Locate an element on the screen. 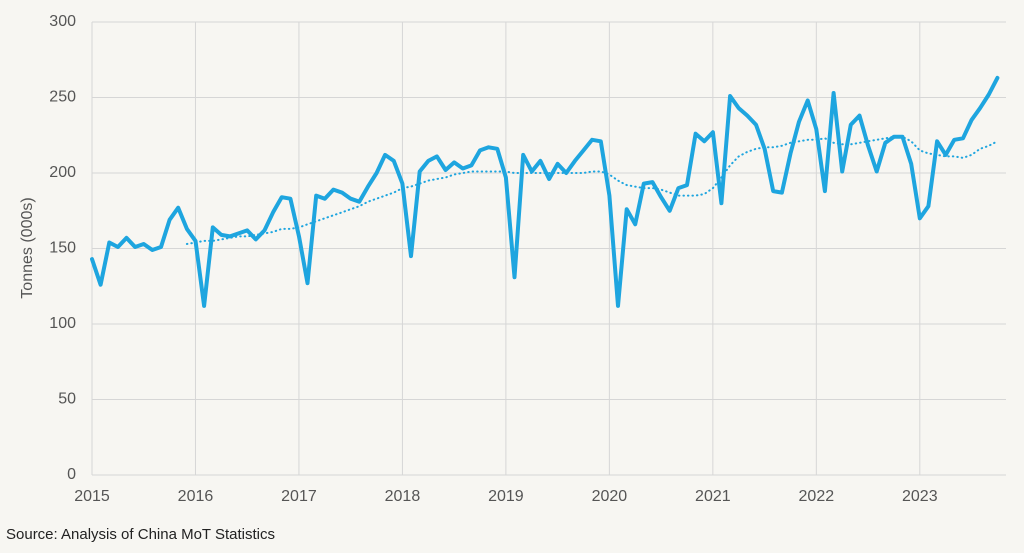 Image resolution: width=1024 pixels, height=553 pixels. x-tick-label: 2020 is located at coordinates (610, 496).